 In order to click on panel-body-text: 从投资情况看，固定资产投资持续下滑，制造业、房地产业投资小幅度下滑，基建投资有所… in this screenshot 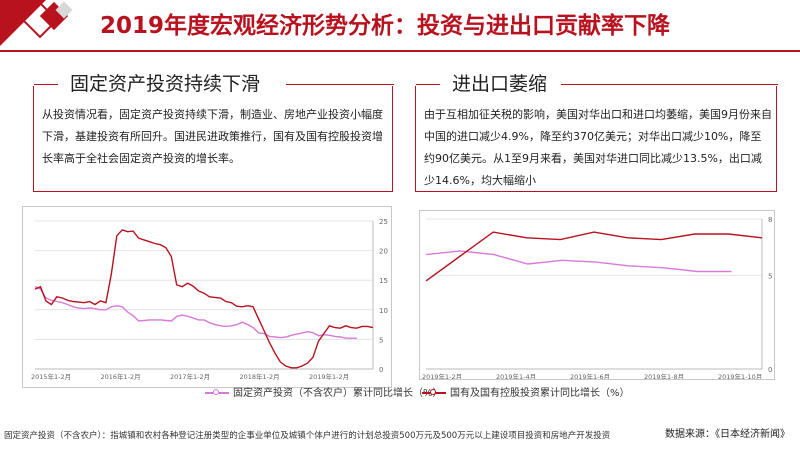, I will do `click(212, 136)`.